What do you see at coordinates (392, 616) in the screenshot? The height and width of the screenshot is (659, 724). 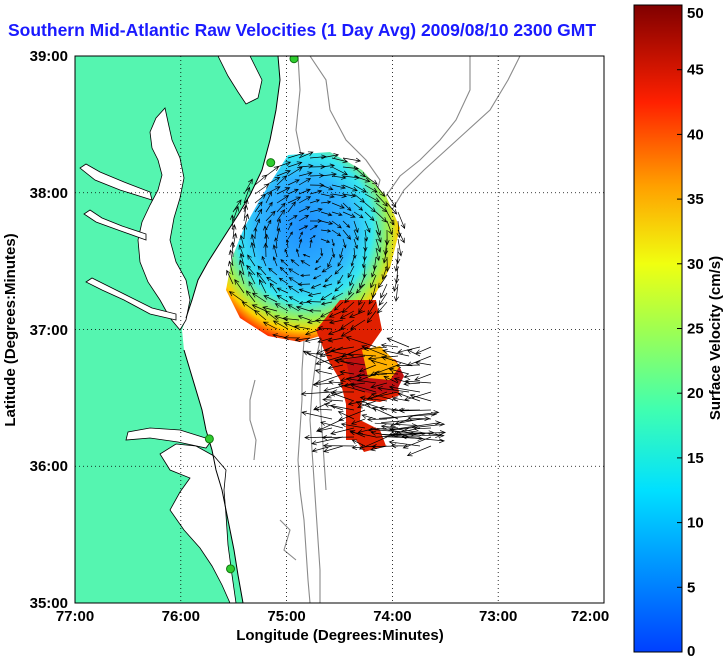 I see `x-tick-label: 74:00` at bounding box center [392, 616].